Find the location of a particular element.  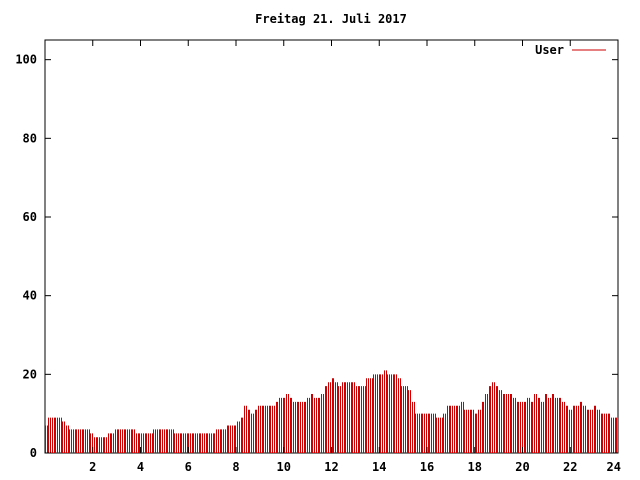

x-tick-label: 10 is located at coordinates (284, 467).